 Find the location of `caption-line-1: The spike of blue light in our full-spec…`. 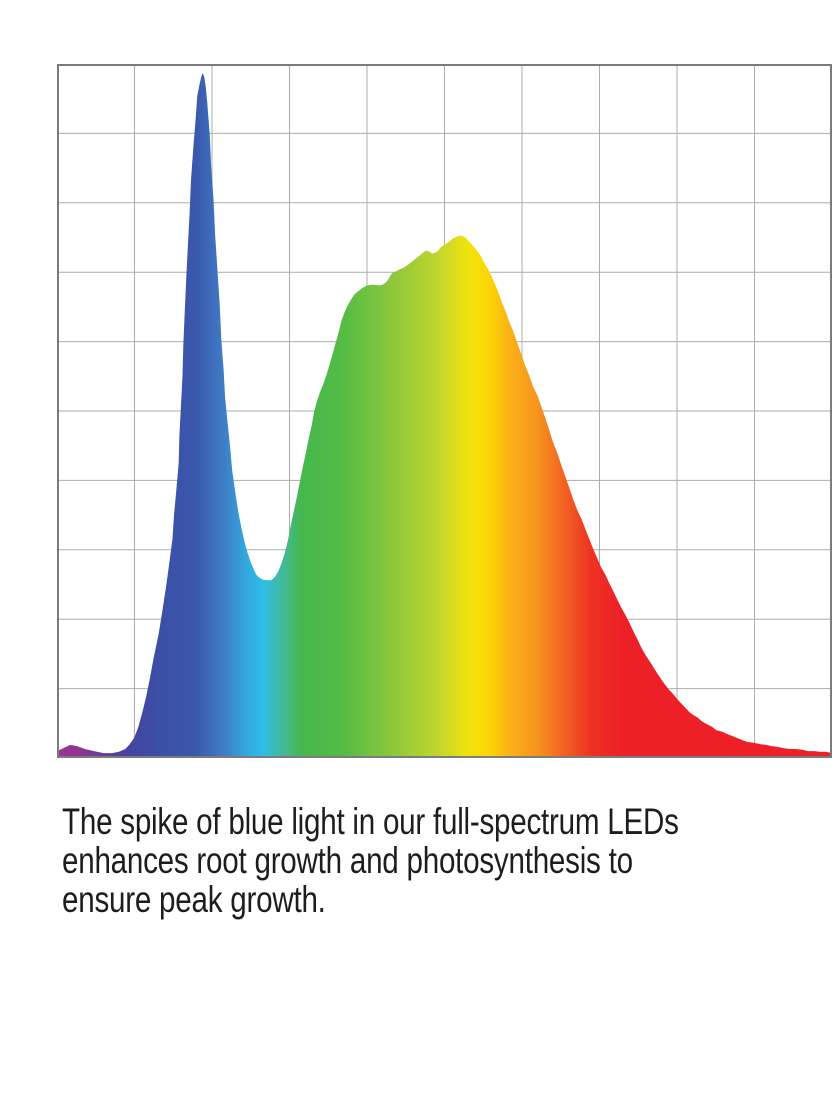

caption-line-1: The spike of blue light in our full-spec… is located at coordinates (370, 821).